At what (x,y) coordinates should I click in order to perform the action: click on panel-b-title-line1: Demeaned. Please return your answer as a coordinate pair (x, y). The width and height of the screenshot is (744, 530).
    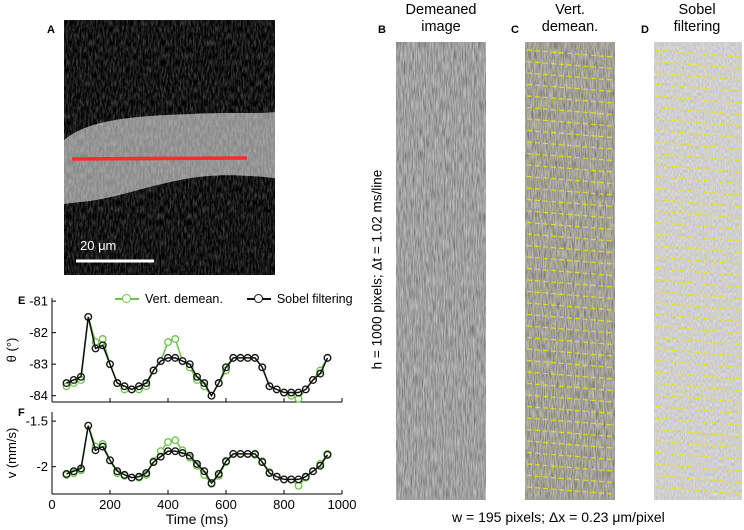
    Looking at the image, I should click on (441, 10).